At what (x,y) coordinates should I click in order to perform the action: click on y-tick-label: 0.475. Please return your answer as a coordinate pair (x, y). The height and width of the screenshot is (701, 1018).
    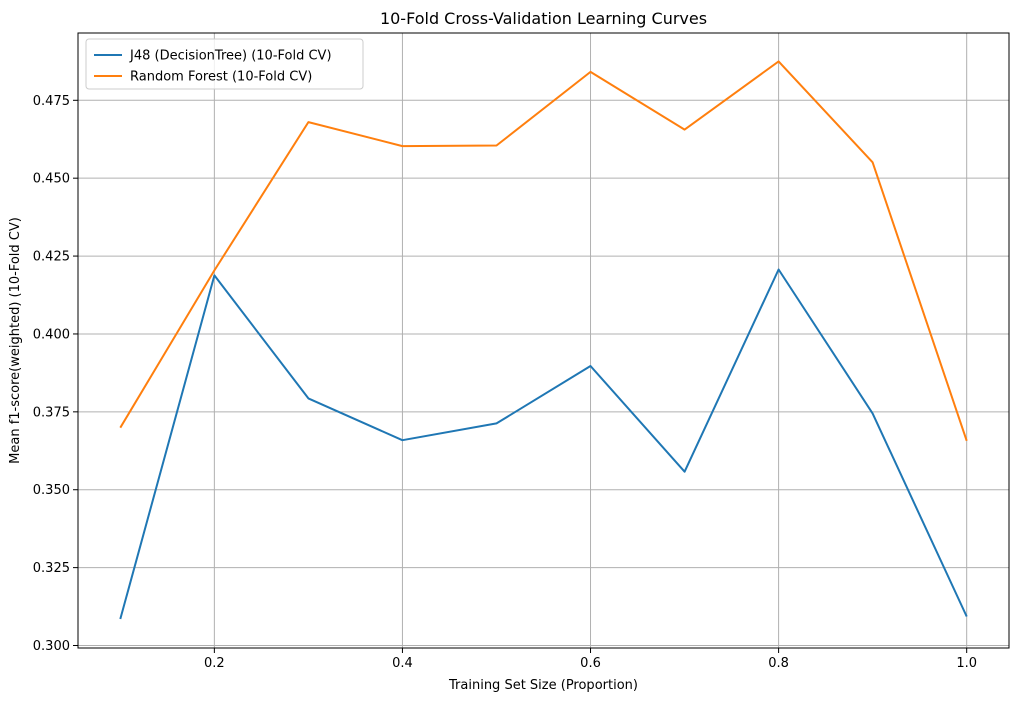
    Looking at the image, I should click on (51, 101).